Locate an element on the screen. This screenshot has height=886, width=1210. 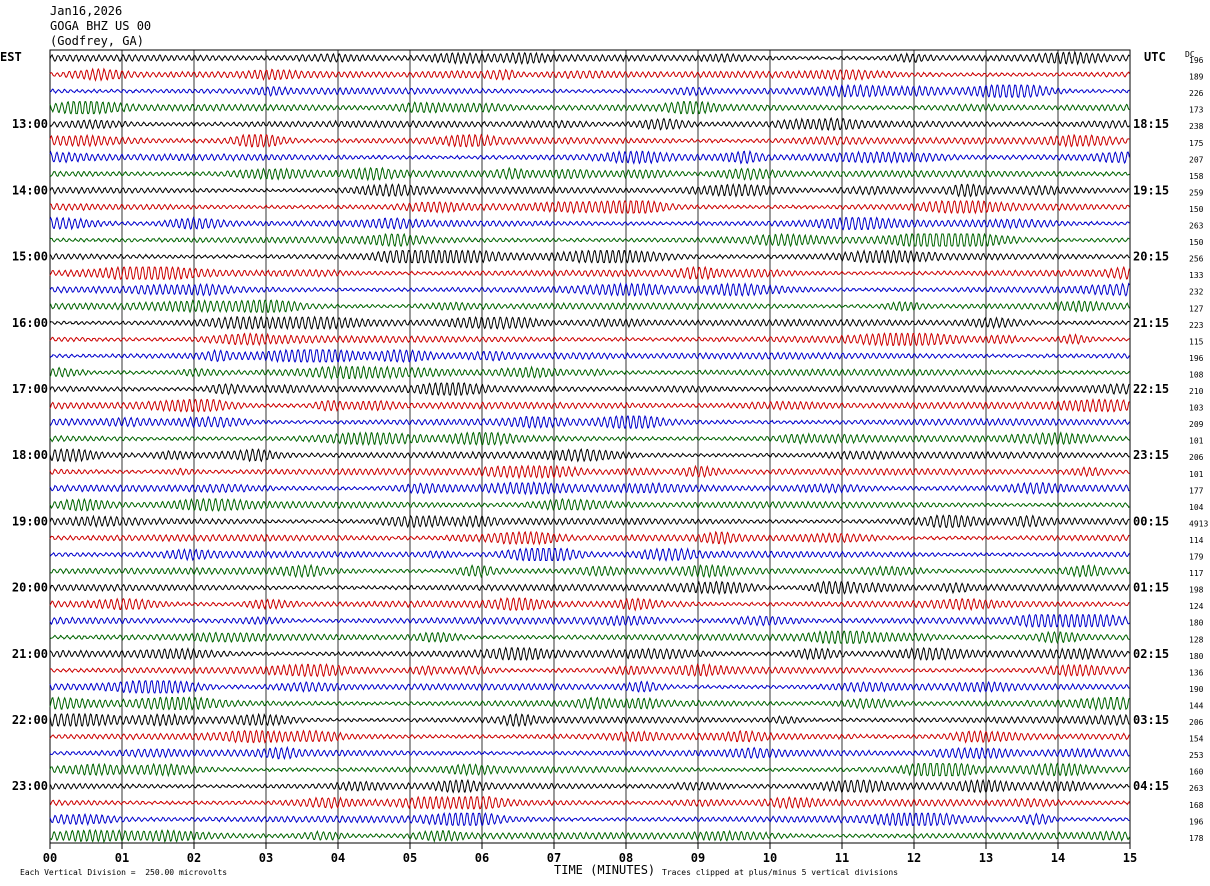
dc-offset-label: 263 is located at coordinates (1196, 226).